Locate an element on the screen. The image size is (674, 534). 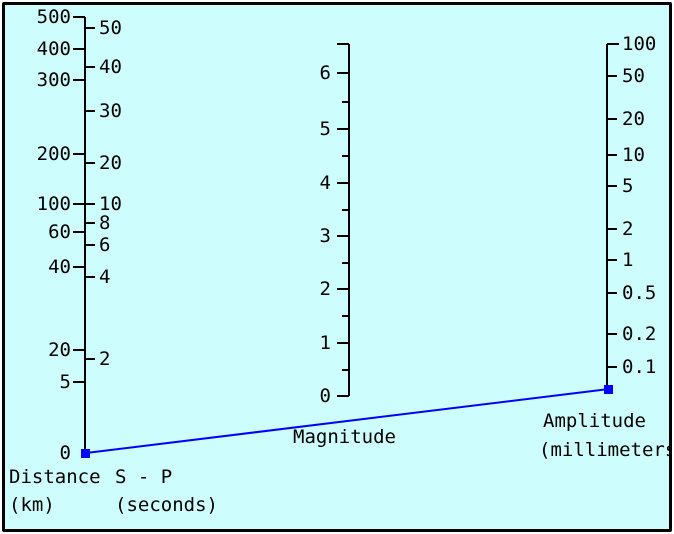
magnitude-tick-5: 5 is located at coordinates (325, 129).